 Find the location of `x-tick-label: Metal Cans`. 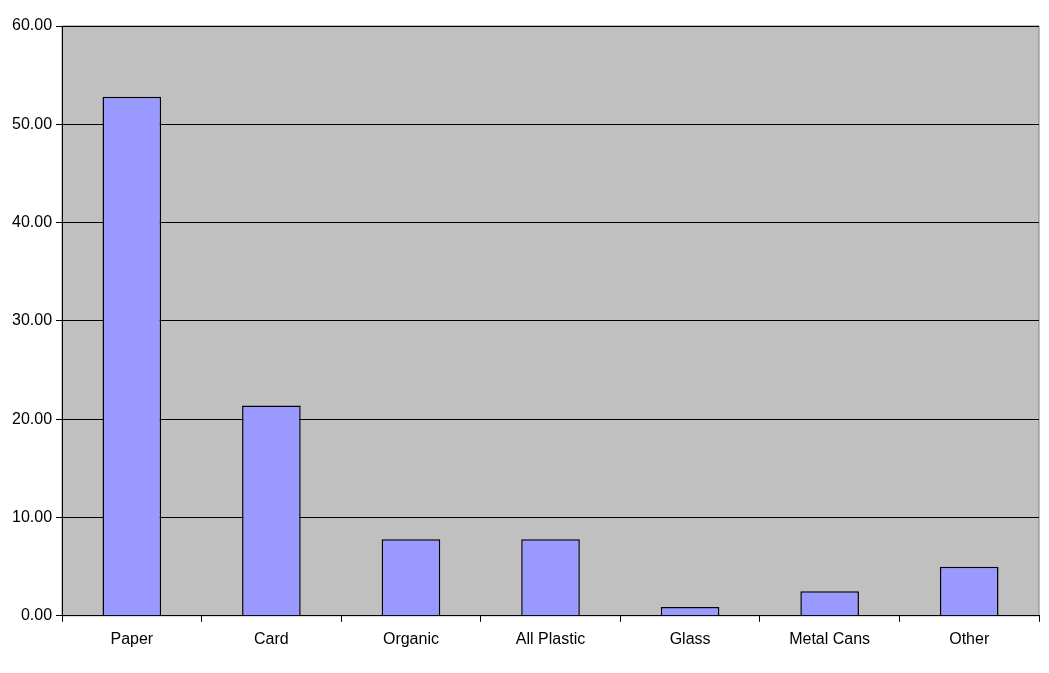

x-tick-label: Metal Cans is located at coordinates (830, 638).